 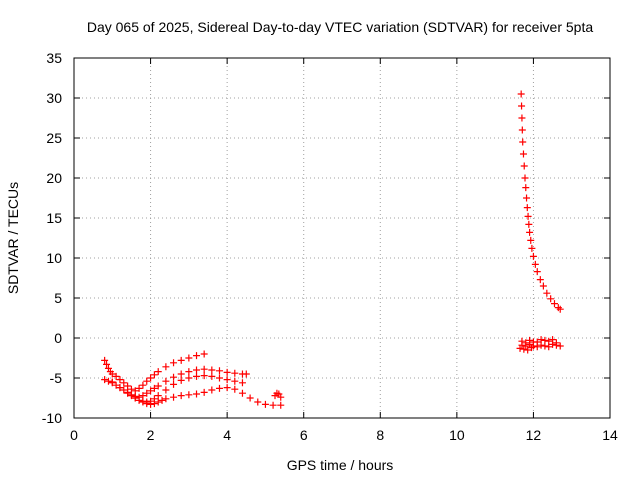 What do you see at coordinates (340, 465) in the screenshot?
I see `x-axis-label: GPS time / hours` at bounding box center [340, 465].